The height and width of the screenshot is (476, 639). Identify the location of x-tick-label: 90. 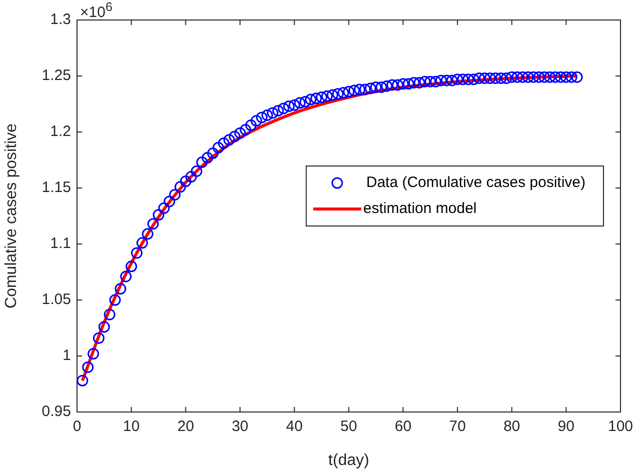
(566, 427).